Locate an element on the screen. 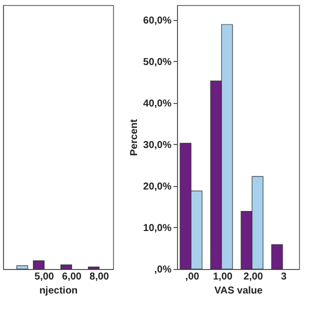  y-tick-label: 50,0% is located at coordinates (157, 62).